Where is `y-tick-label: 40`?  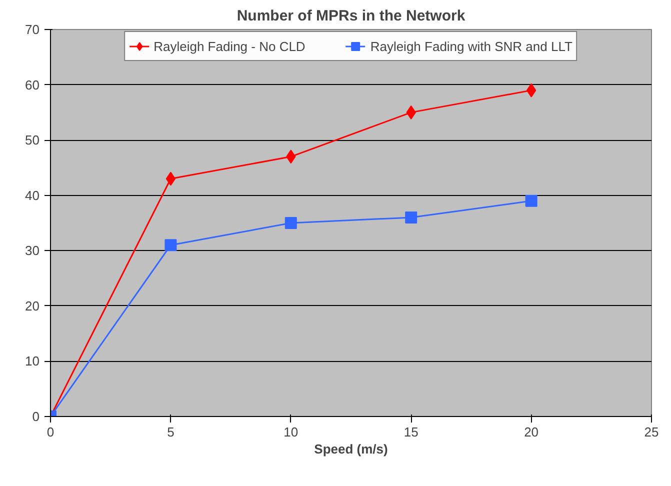
y-tick-label: 40 is located at coordinates (32, 195).